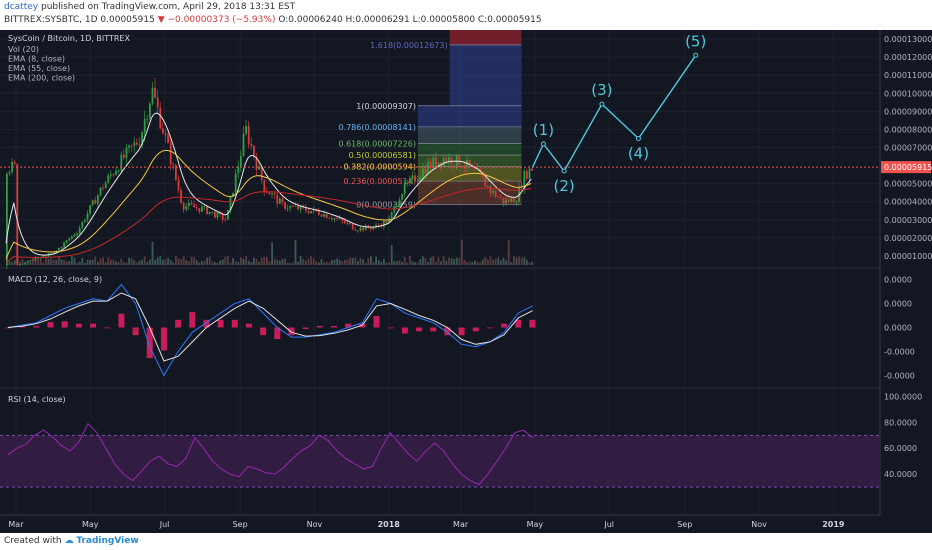 The width and height of the screenshot is (932, 550). What do you see at coordinates (409, 45) in the screenshot?
I see `fib-level-label: 1.618(0.00012673)` at bounding box center [409, 45].